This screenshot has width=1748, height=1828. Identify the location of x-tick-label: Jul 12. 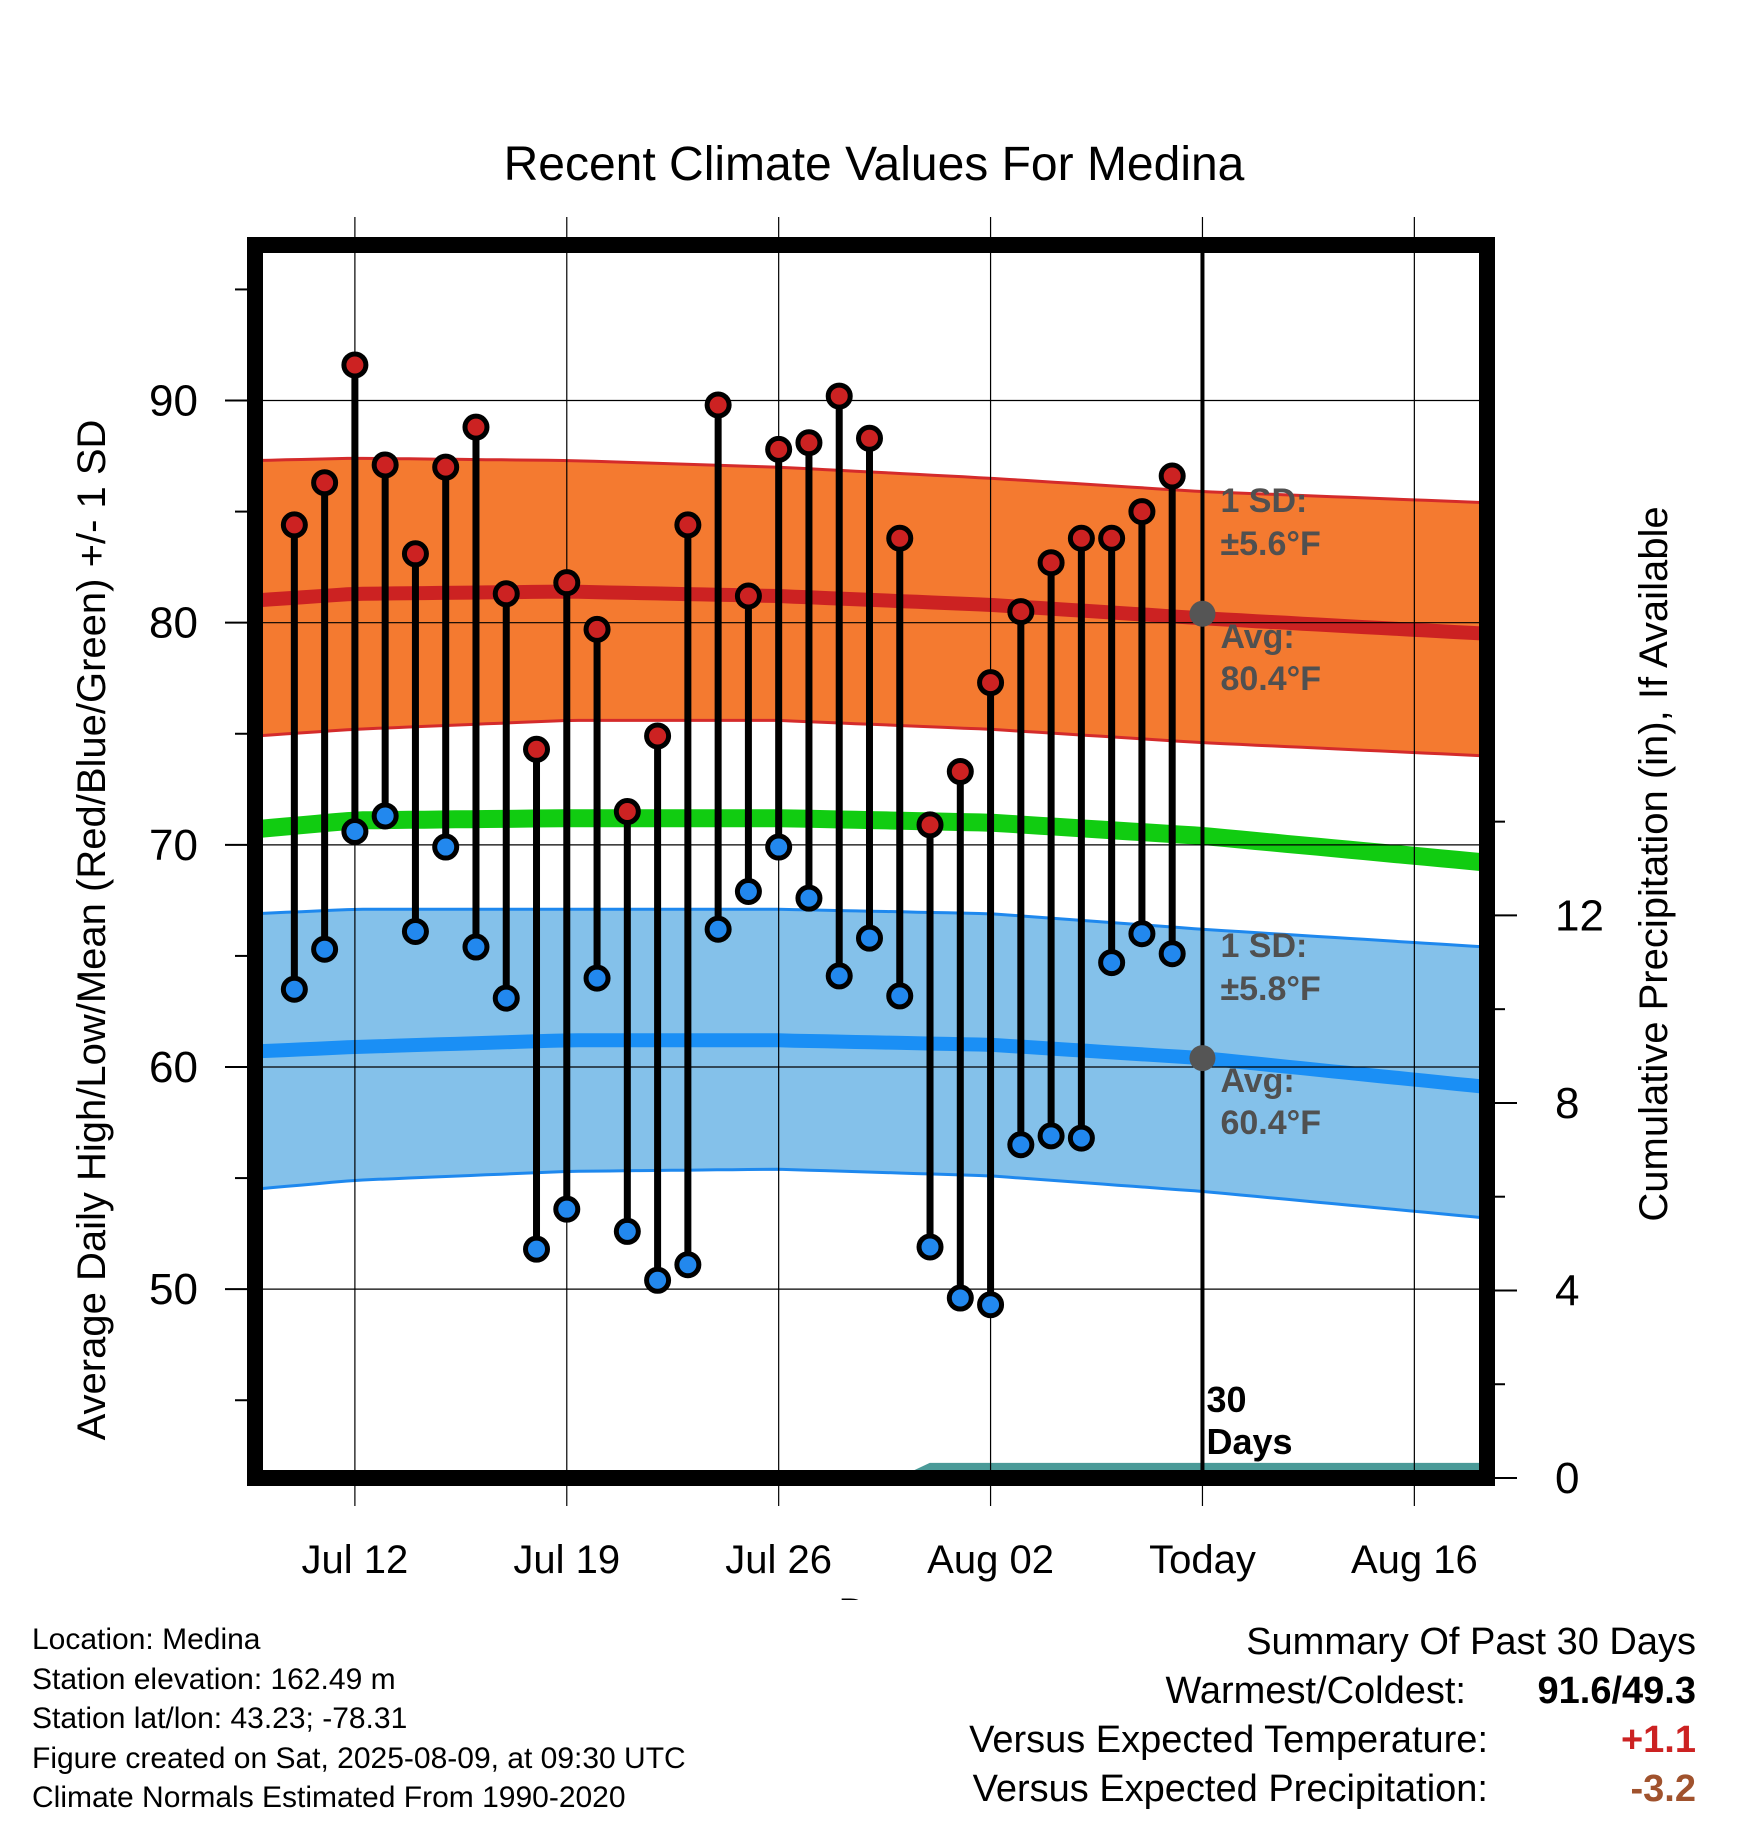
(355, 1560).